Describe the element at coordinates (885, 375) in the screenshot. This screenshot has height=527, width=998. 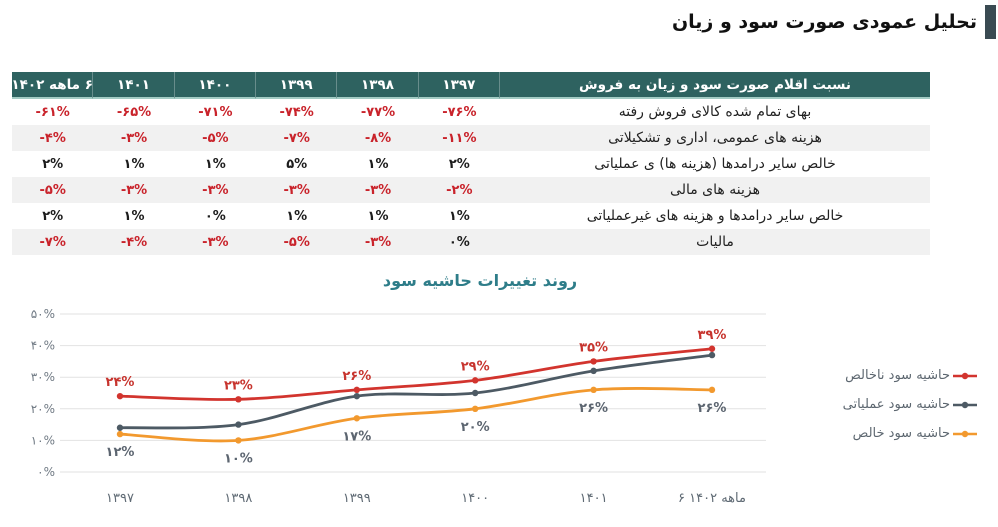
I see `legend-item-0: حاشیه سود ناخالص` at that location.